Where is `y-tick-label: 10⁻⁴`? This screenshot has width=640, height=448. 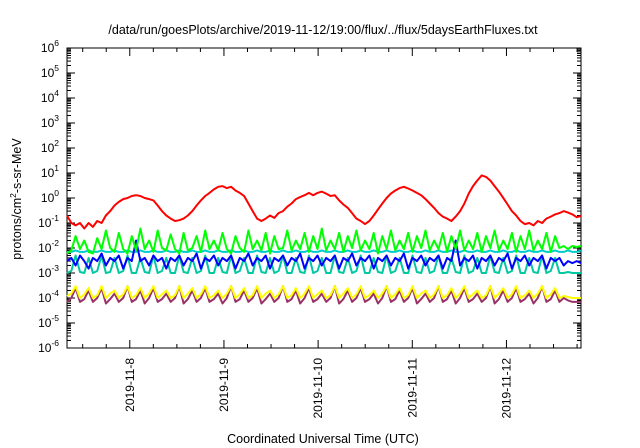 y-tick-label: 10⁻⁴ is located at coordinates (48, 296).